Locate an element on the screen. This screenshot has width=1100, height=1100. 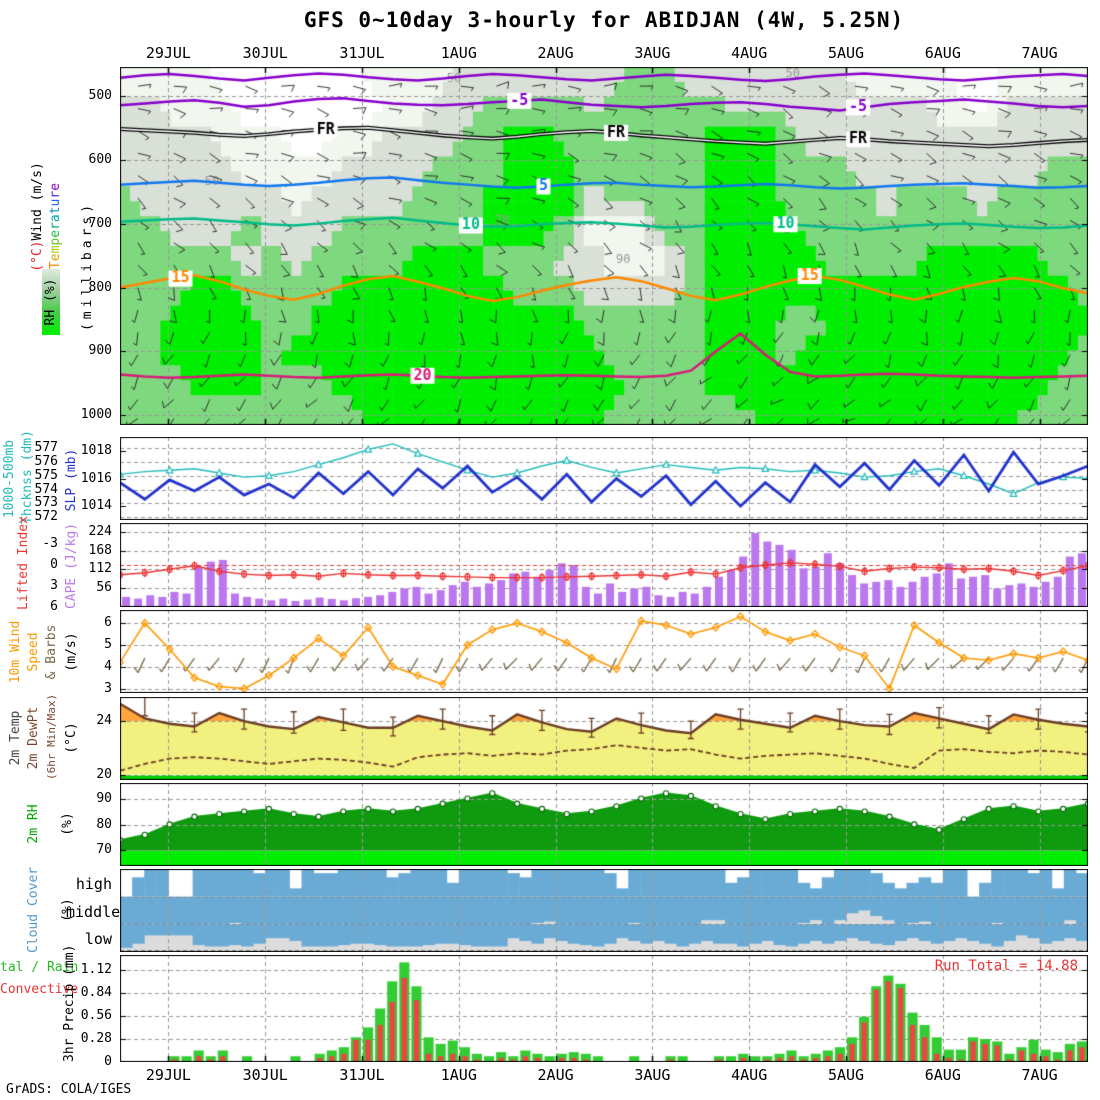
tick-label: 577 is located at coordinates (46, 448).